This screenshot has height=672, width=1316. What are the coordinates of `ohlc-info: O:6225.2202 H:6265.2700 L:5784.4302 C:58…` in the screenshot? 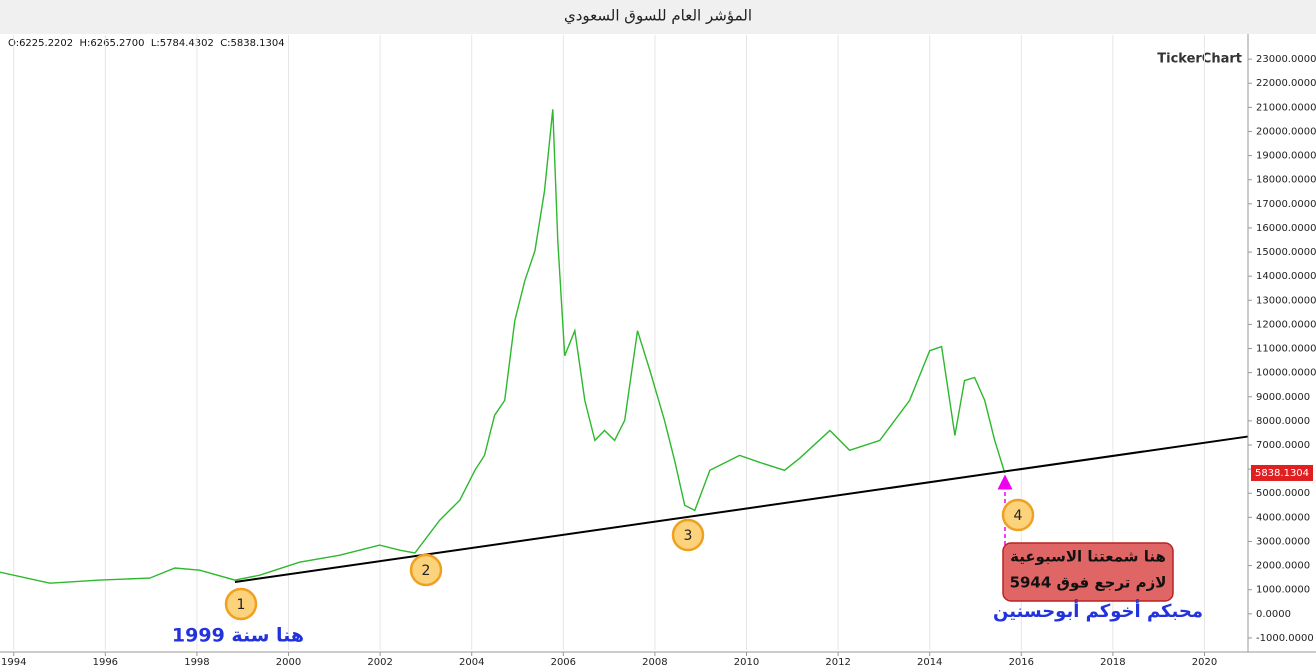 It's located at (146, 43).